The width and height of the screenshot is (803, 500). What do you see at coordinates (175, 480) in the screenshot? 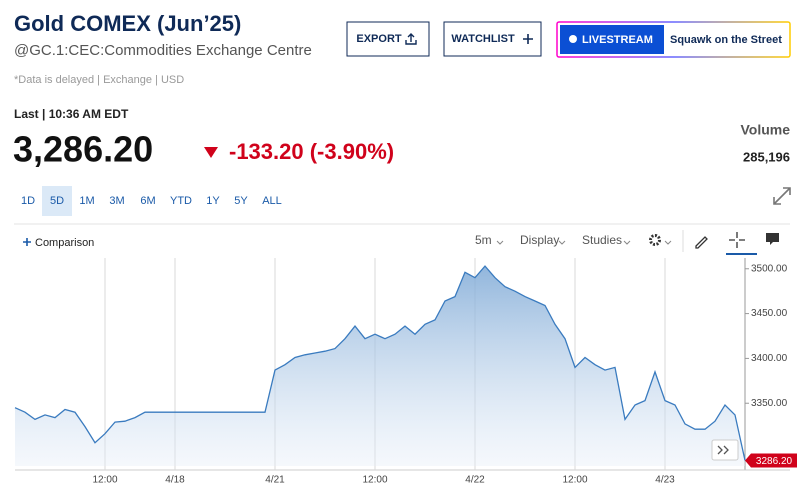
I see `x-tick-label: 4/18` at bounding box center [175, 480].